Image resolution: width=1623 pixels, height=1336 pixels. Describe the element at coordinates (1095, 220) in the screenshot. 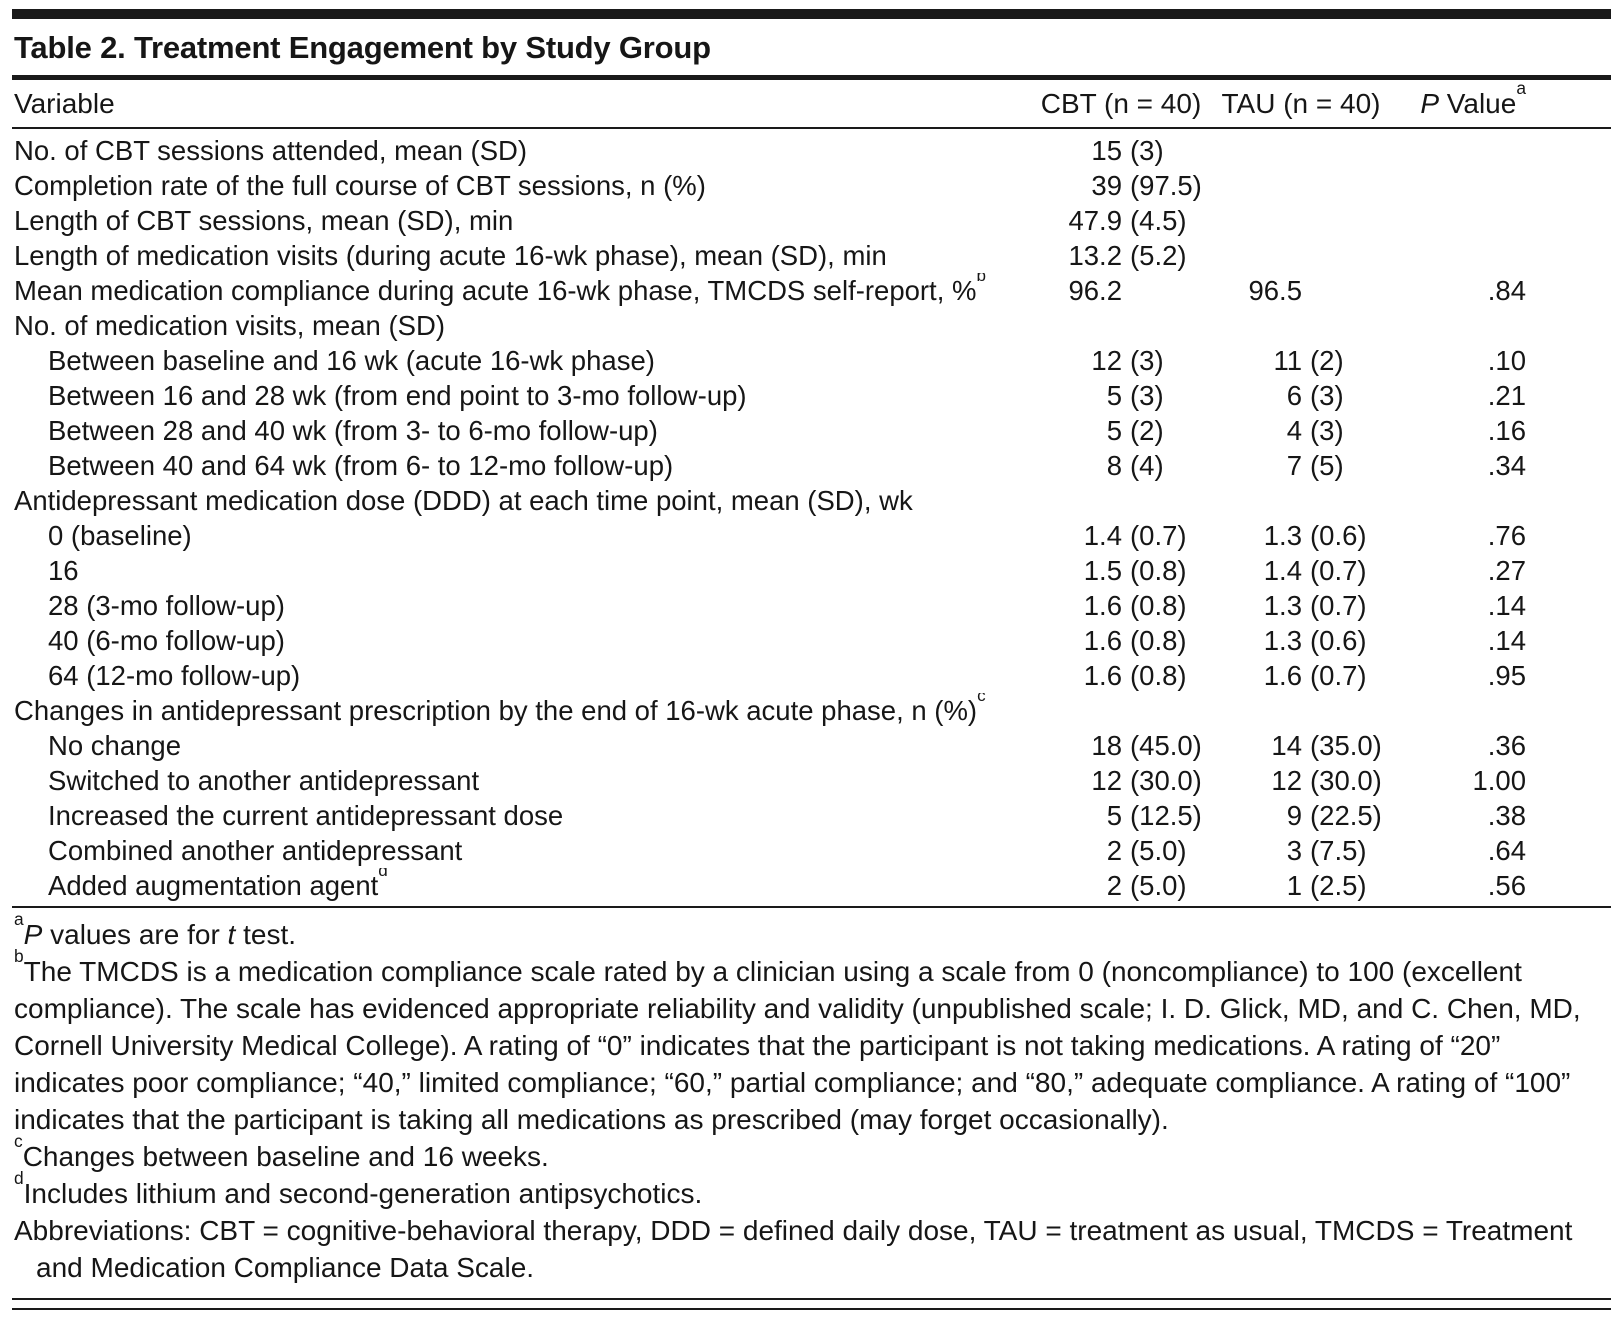

I see `value-number: 47.9` at that location.